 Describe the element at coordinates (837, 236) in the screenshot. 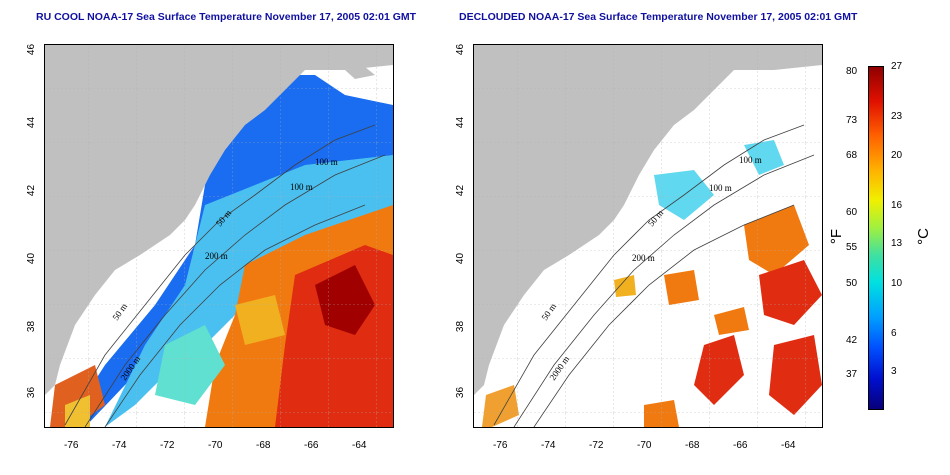

I see `fahrenheit-label: °F` at that location.